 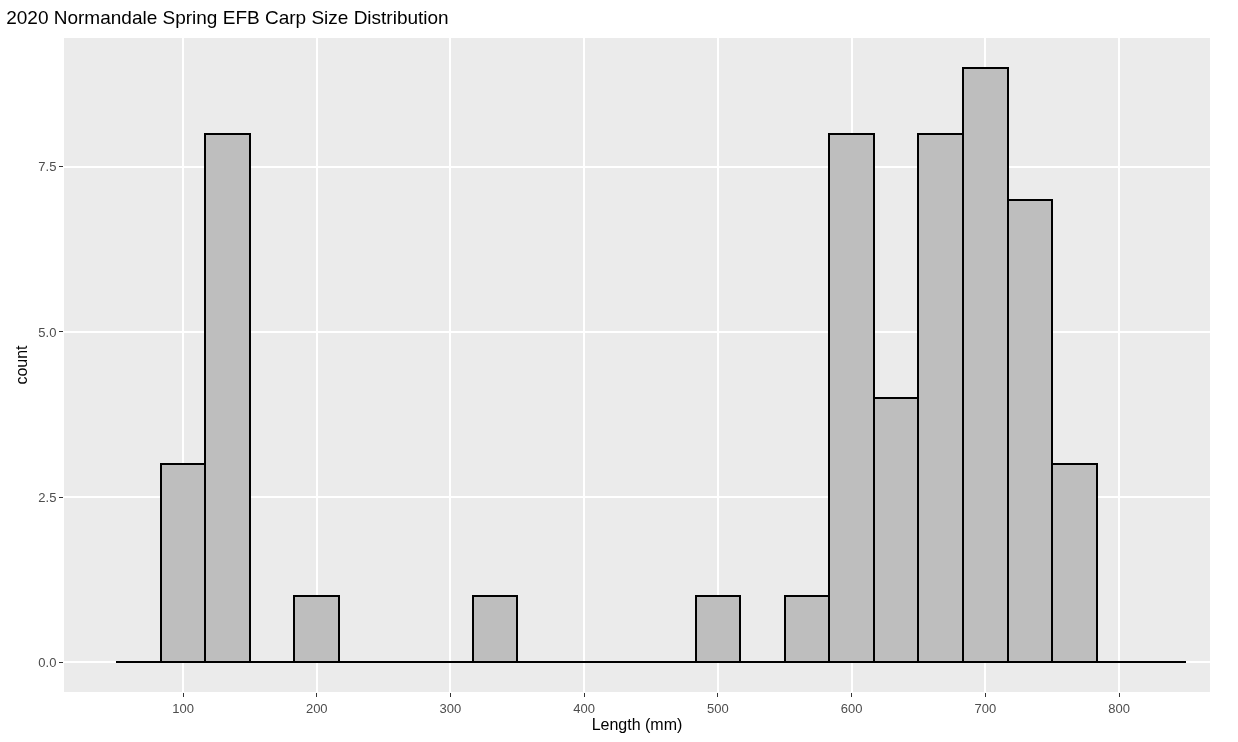 What do you see at coordinates (47, 497) in the screenshot?
I see `y-tick-label: 2.5` at bounding box center [47, 497].